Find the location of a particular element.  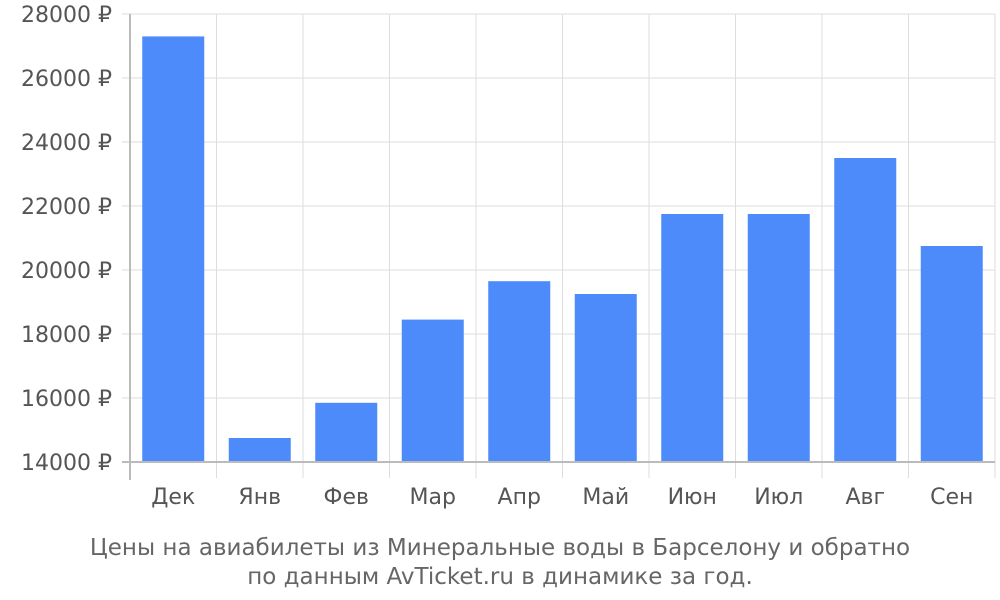

x-tick-label: Дек is located at coordinates (173, 497).